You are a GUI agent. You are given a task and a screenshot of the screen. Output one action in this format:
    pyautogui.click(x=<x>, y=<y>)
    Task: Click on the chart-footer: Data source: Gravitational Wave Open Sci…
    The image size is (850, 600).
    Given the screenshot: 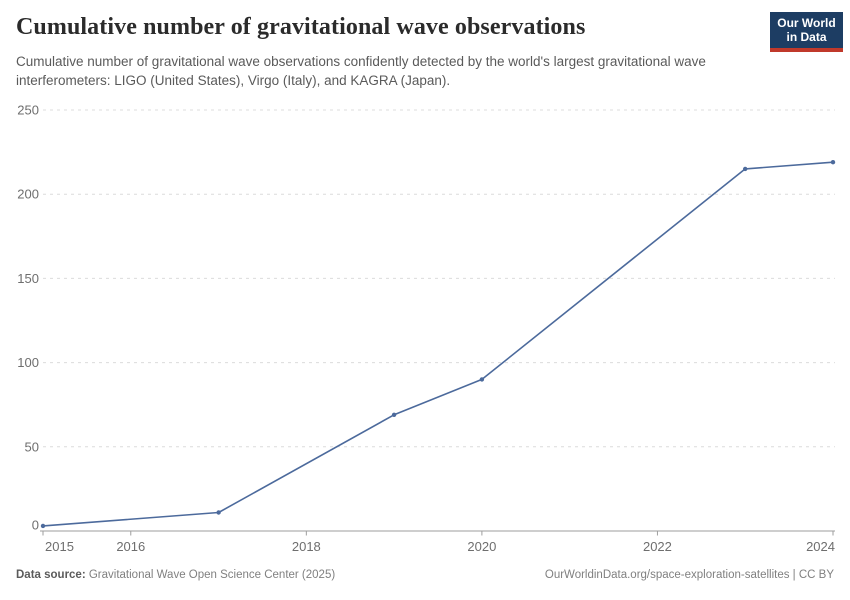 What is the action you would take?
    pyautogui.click(x=425, y=575)
    